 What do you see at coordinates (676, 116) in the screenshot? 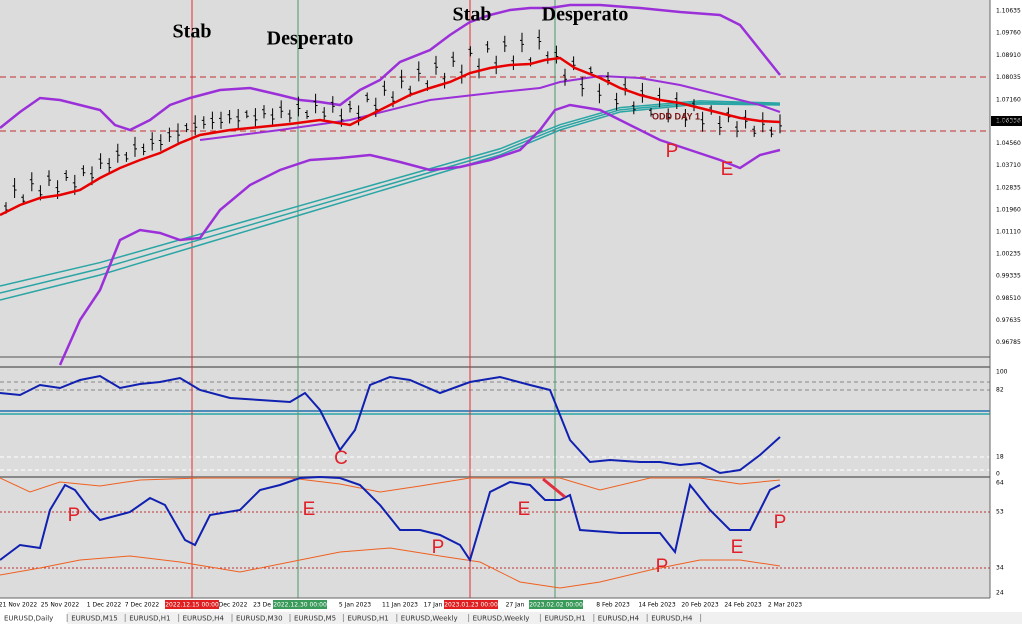
I see `annotation: ODD DAY 1` at bounding box center [676, 116].